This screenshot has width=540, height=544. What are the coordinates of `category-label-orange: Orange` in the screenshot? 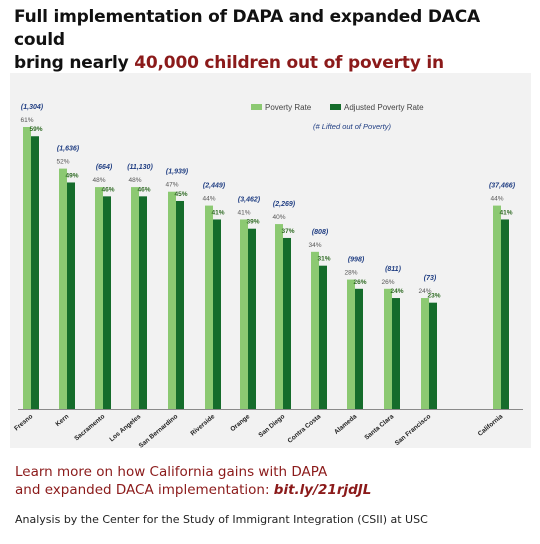 It's located at (240, 423).